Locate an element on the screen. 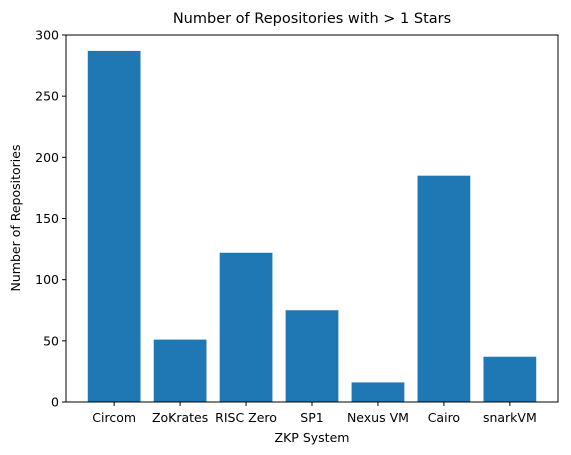 The height and width of the screenshot is (455, 571). bar-cairo is located at coordinates (444, 288).